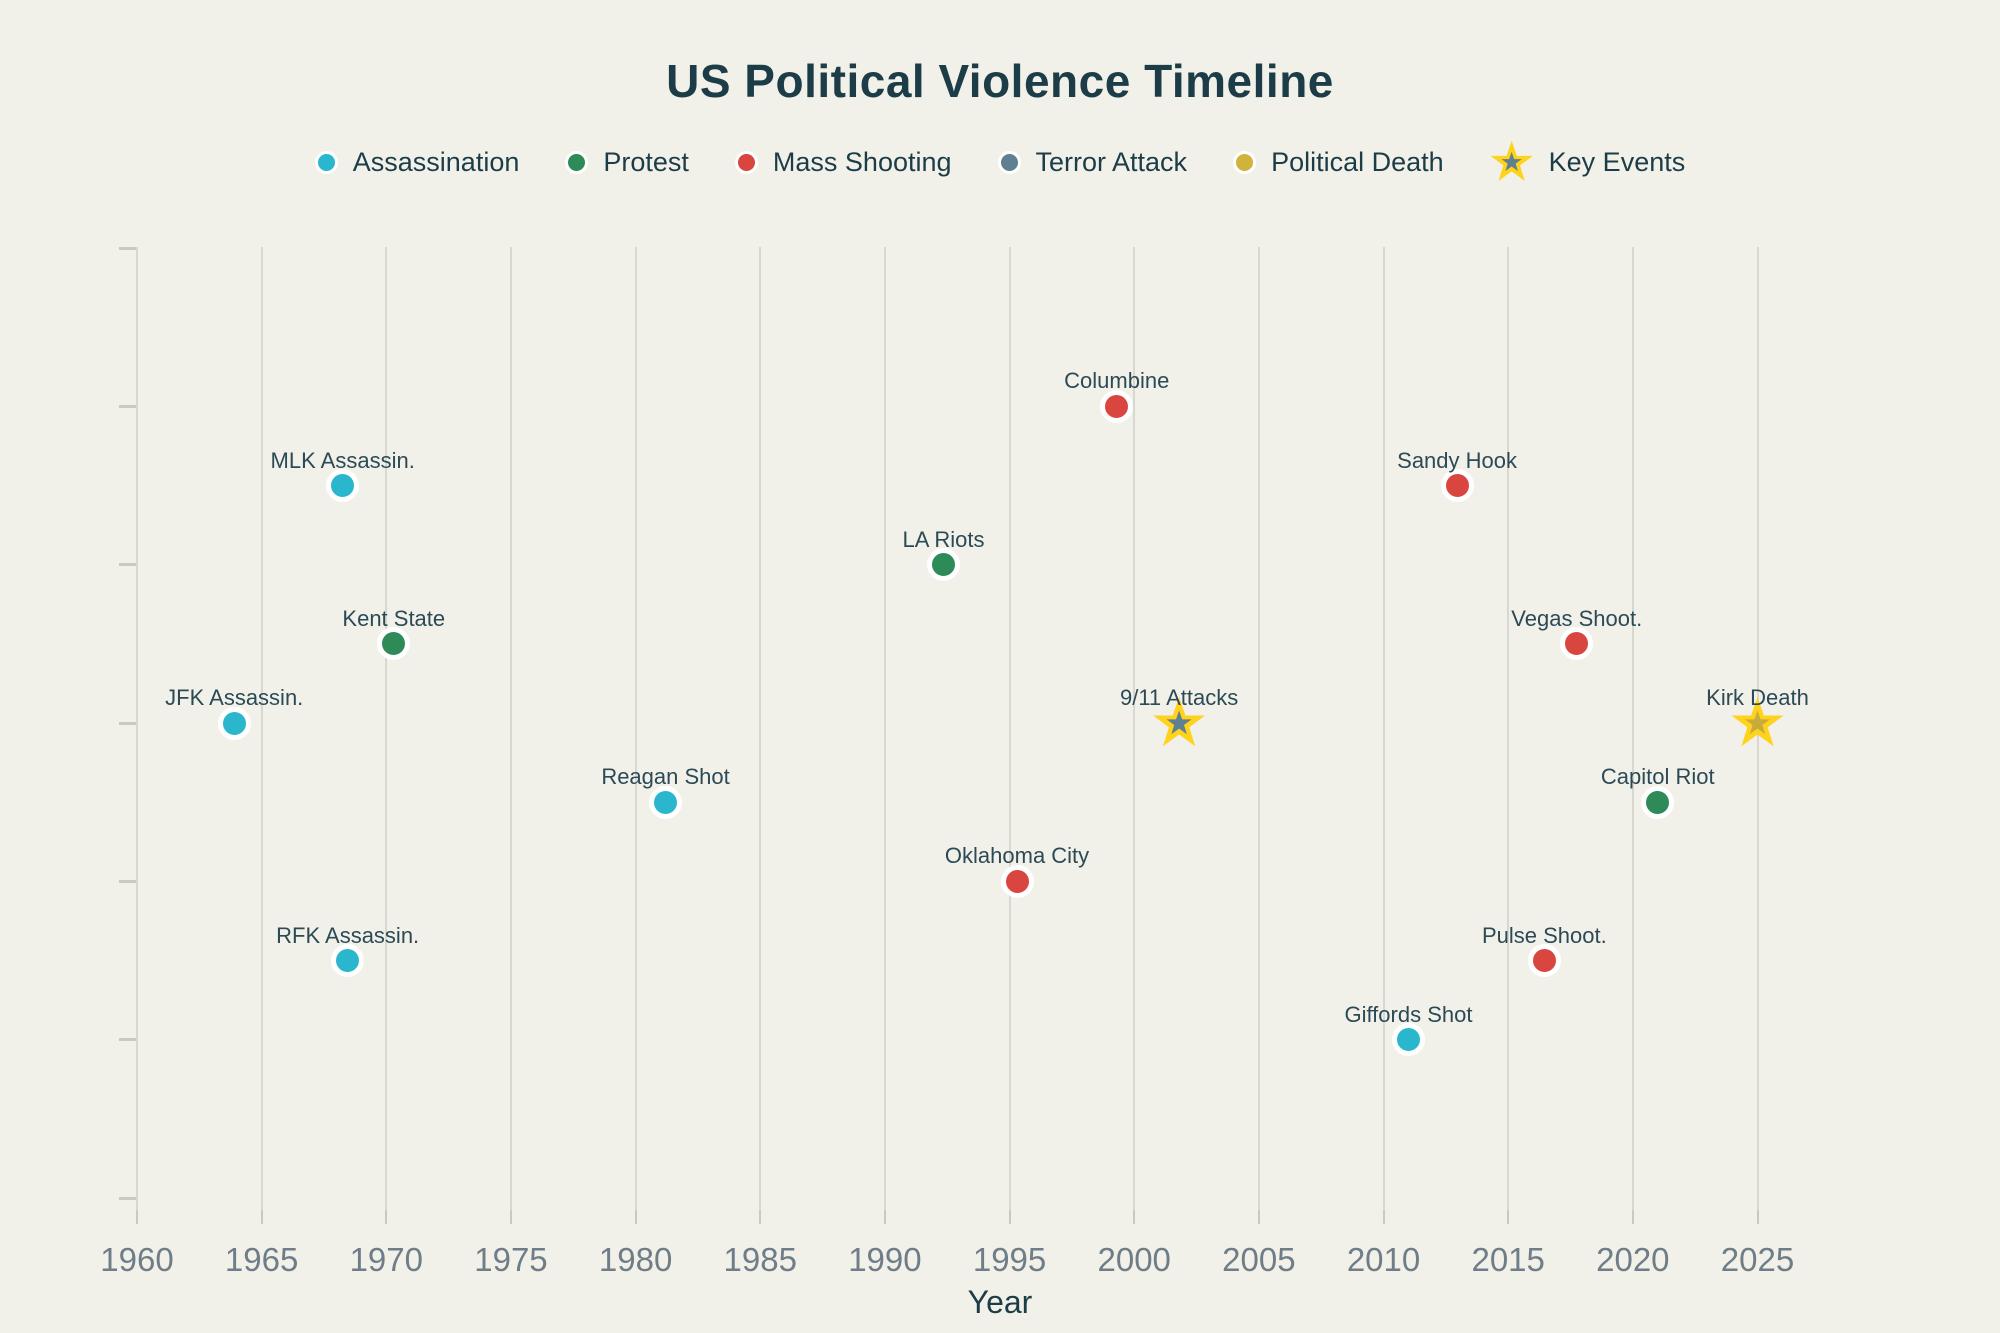 This screenshot has height=1333, width=2000. Describe the element at coordinates (885, 1259) in the screenshot. I see `x-tick-label: 1990` at that location.